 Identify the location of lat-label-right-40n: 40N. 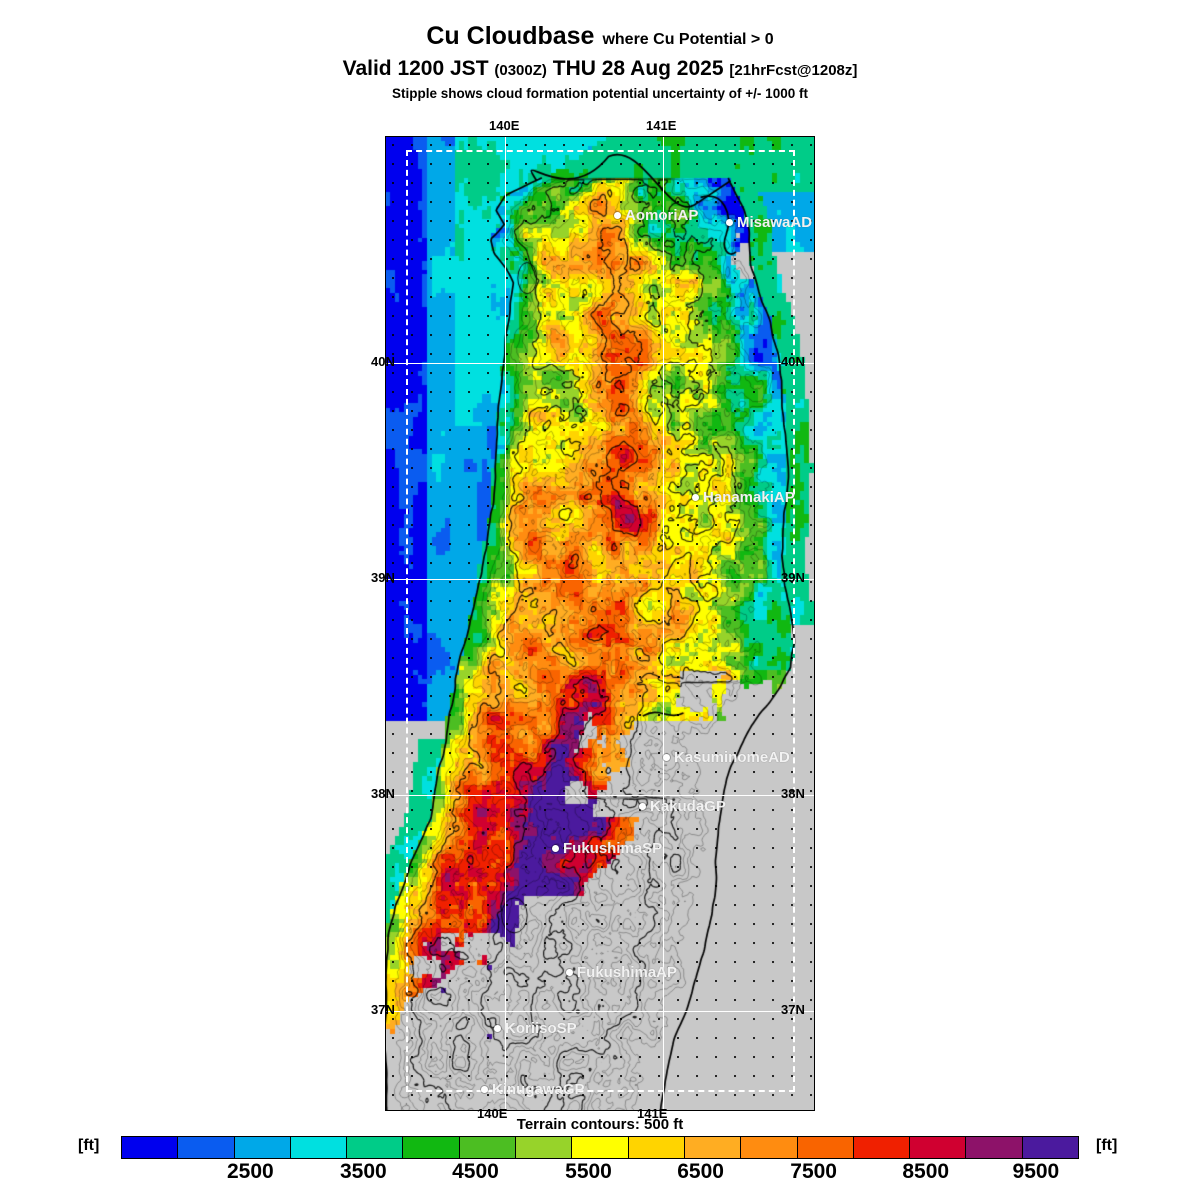
(793, 361).